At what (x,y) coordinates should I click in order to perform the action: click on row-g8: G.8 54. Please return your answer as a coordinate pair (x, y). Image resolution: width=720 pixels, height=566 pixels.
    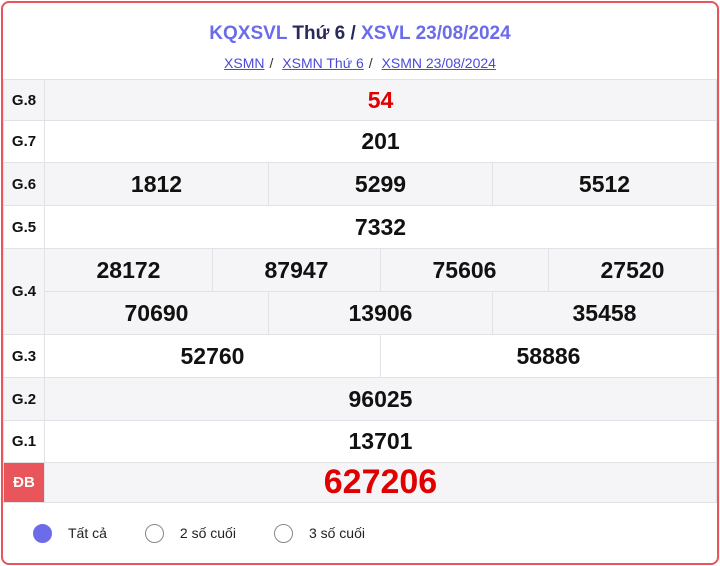
    Looking at the image, I should click on (360, 100).